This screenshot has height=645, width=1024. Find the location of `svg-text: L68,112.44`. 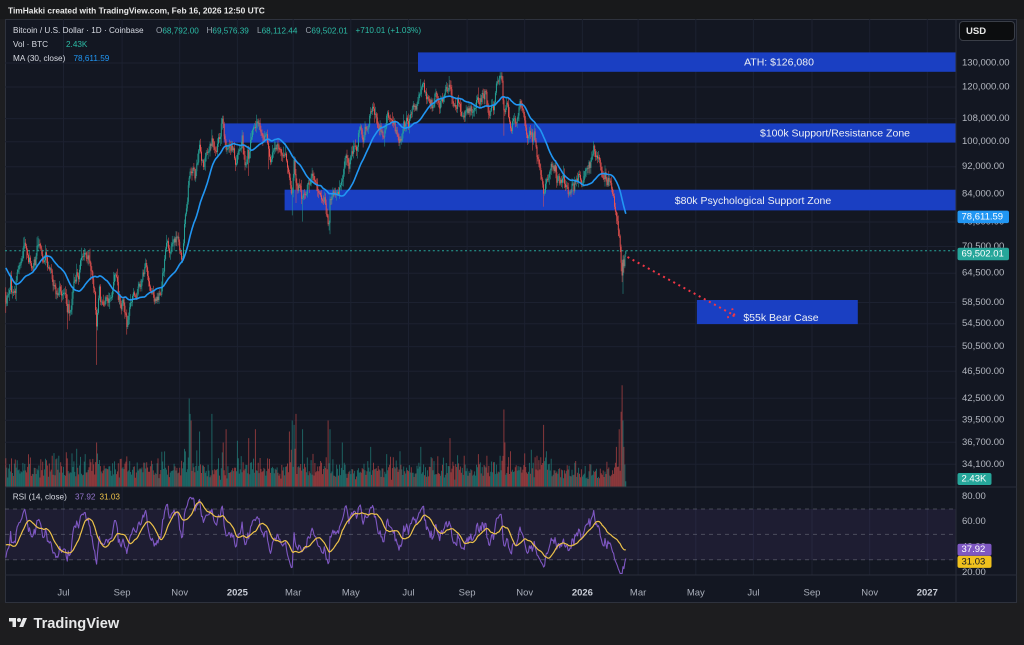

svg-text: L68,112.44 is located at coordinates (277, 30).